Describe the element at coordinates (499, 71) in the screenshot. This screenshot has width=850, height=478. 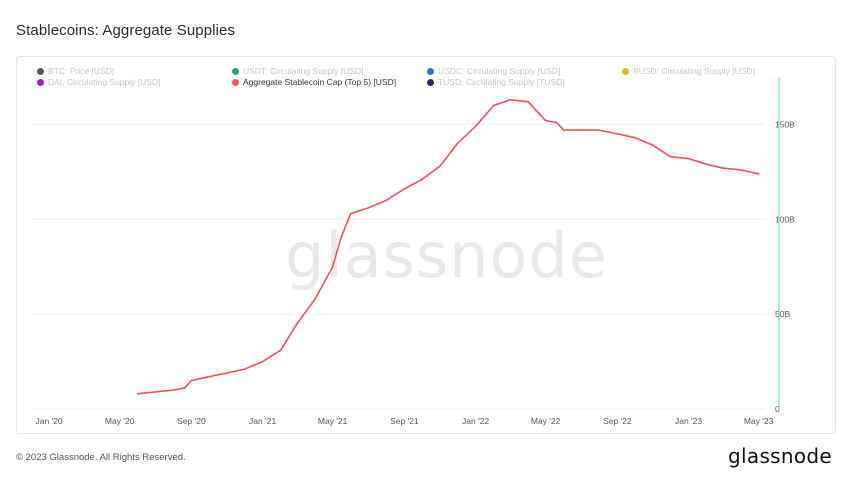
I see `legend-label: USDC: Circulating Supply [USD]` at that location.